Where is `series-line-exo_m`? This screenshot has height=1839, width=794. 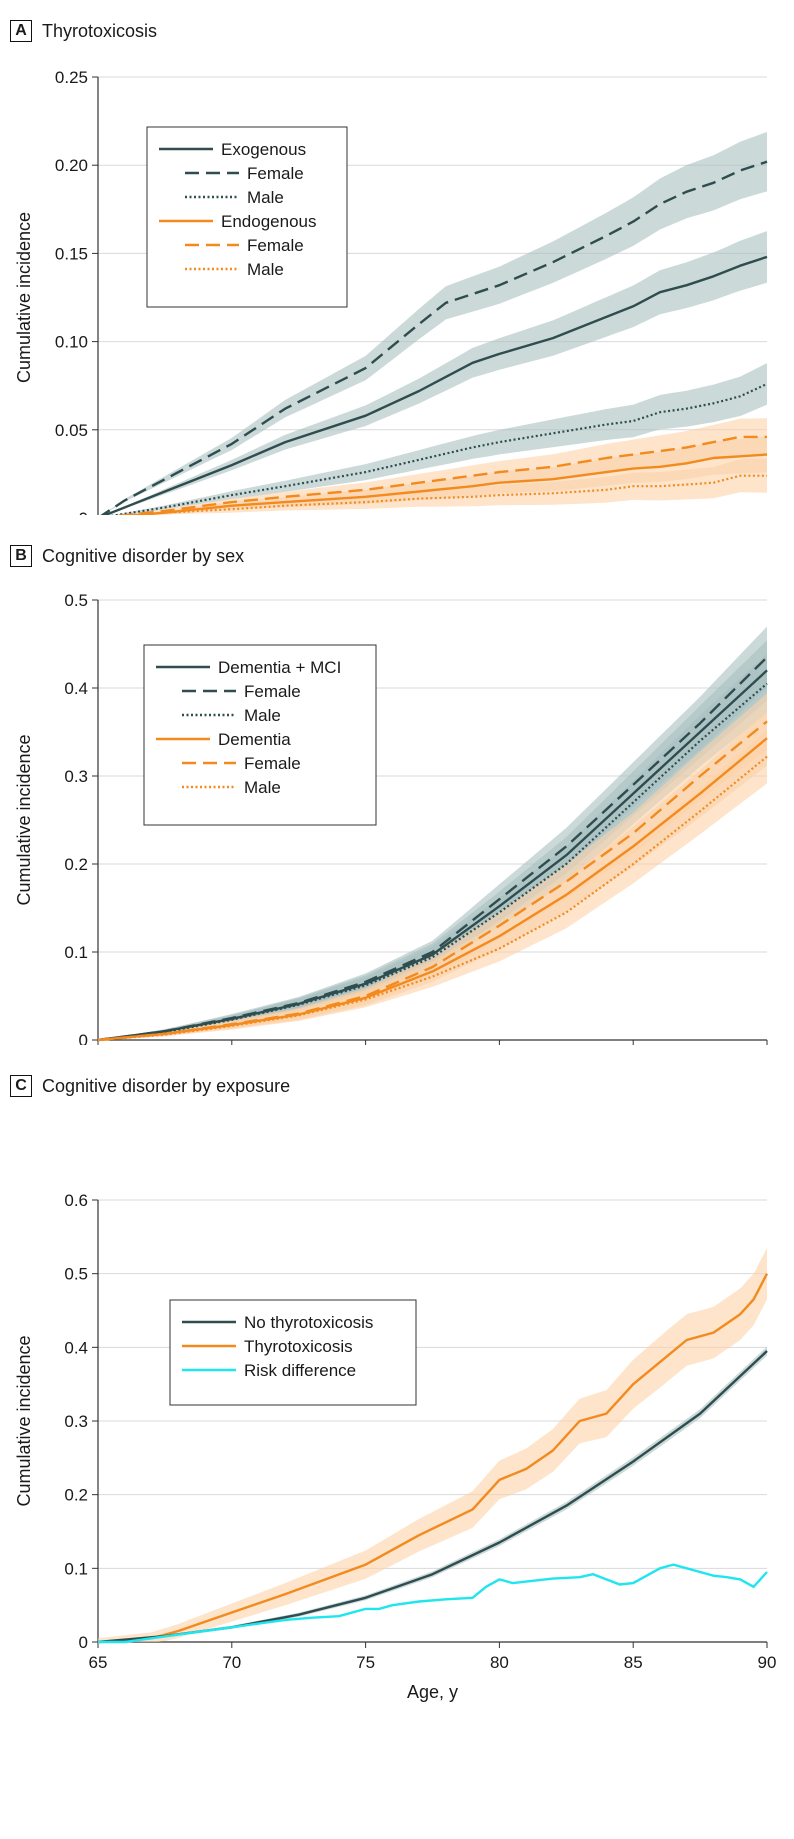 series-line-exo_m is located at coordinates (438, 448).